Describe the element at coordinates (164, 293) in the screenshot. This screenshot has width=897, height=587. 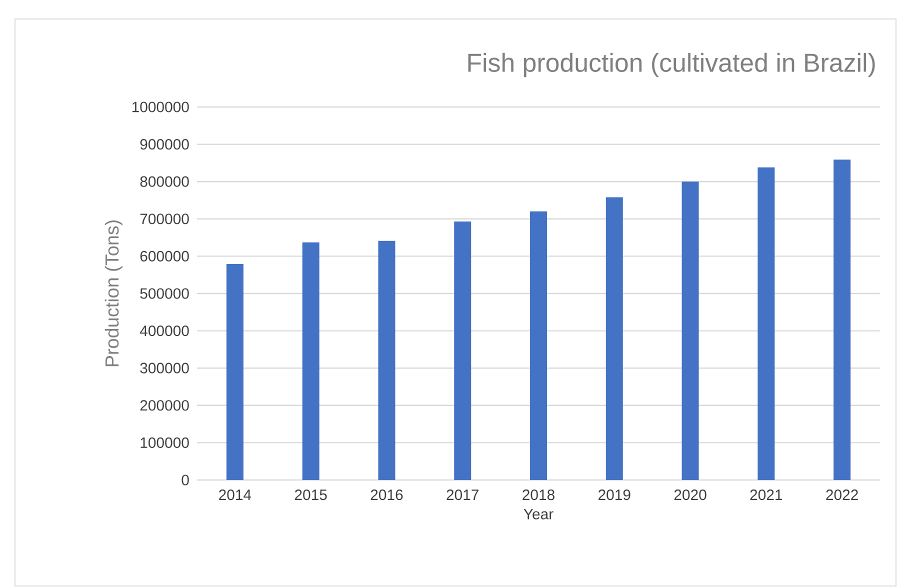
I see `y-tick-label: 500000` at that location.